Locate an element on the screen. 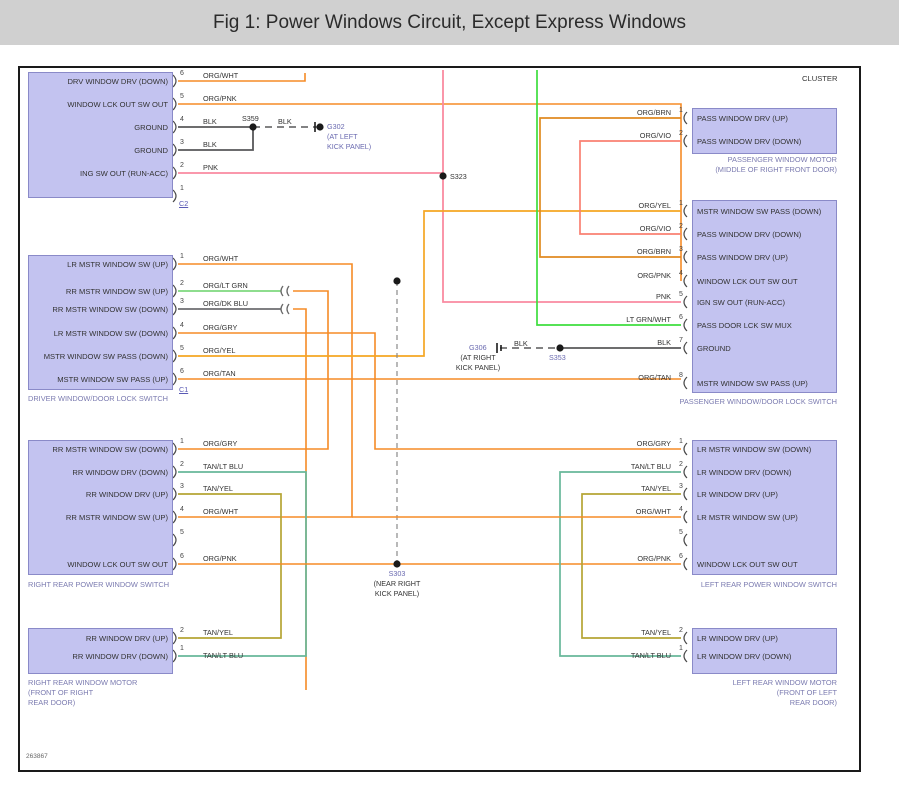  wire-name-pass-sw-2: ORG/VIO is located at coordinates (655, 228).